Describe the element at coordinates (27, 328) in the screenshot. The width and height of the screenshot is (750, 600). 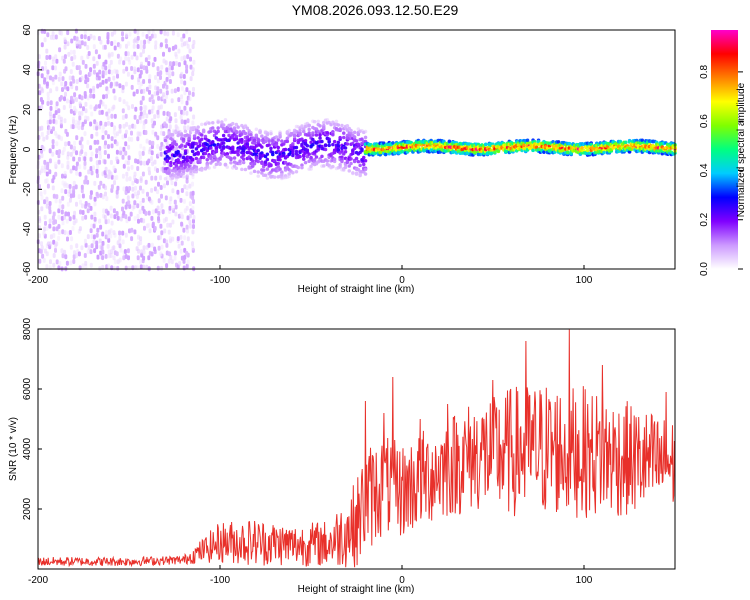
I see `y-tick-label: 8000` at that location.